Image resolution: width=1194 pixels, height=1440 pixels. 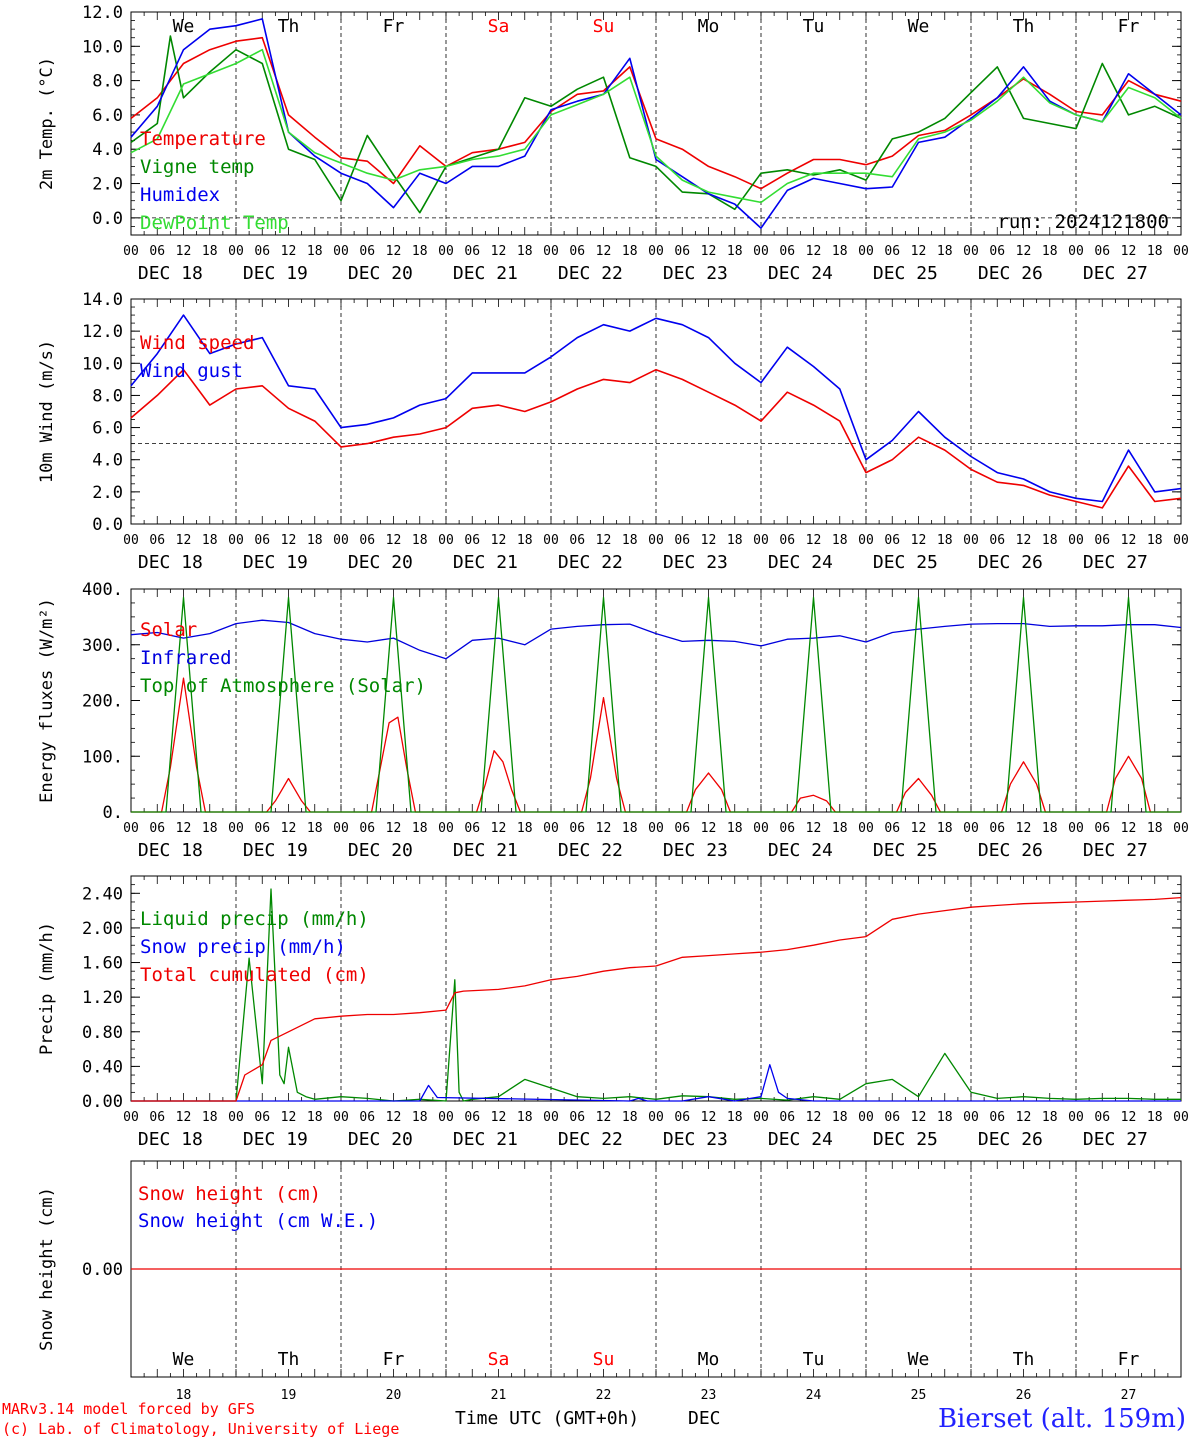 What do you see at coordinates (47, 988) in the screenshot?
I see `y-axis-label: Precip (mm/h)` at bounding box center [47, 988].